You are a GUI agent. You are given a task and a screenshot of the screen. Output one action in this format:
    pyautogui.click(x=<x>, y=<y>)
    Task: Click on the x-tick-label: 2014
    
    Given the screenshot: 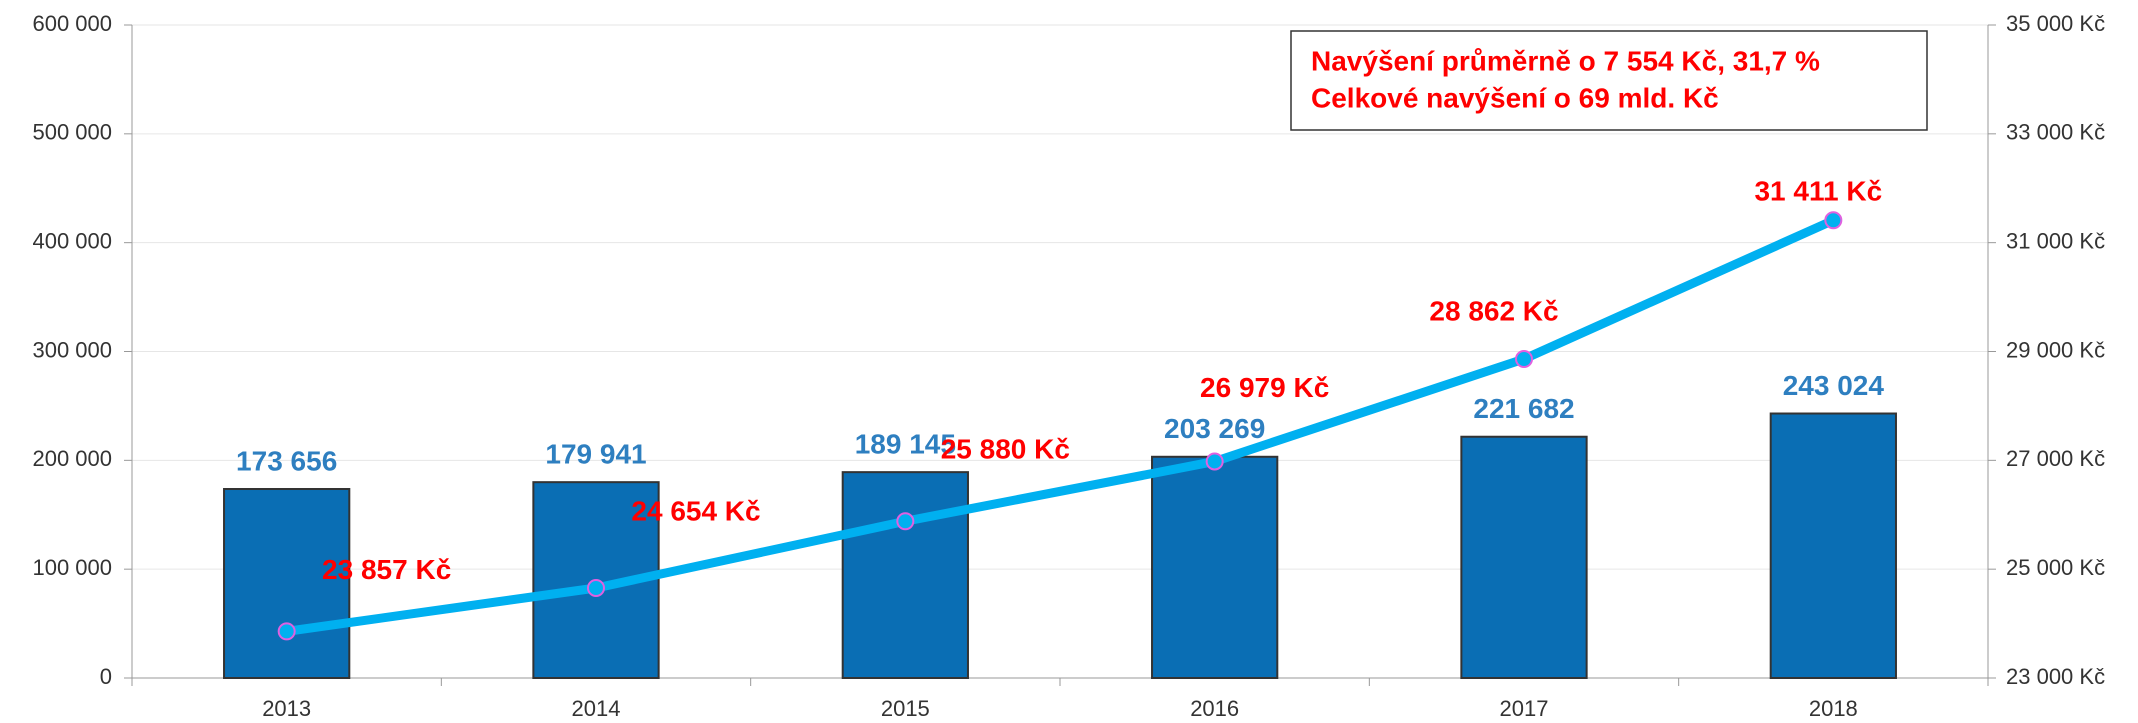 What is the action you would take?
    pyautogui.click(x=596, y=708)
    